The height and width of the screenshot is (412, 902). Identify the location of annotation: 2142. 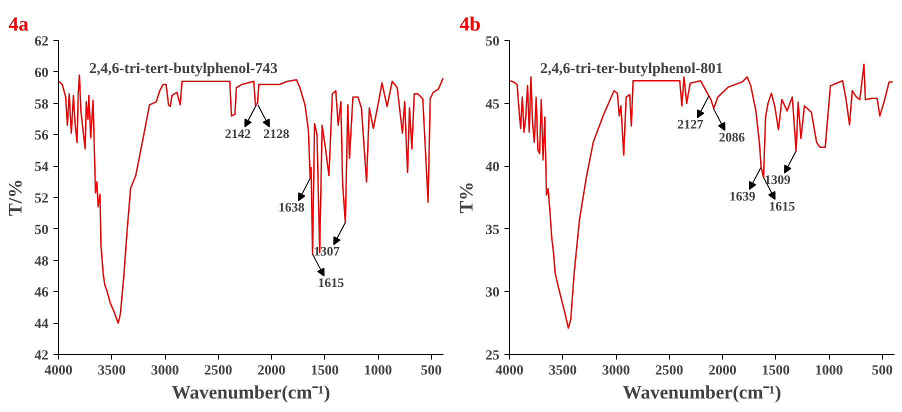
(237, 133).